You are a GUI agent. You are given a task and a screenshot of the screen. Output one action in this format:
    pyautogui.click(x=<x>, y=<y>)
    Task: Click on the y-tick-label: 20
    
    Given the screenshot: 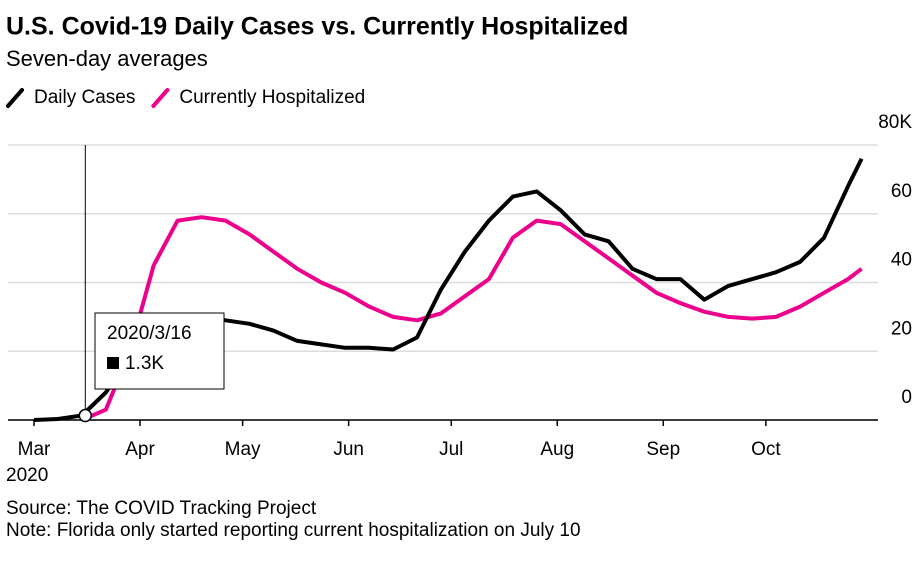 What is the action you would take?
    pyautogui.click(x=901, y=328)
    